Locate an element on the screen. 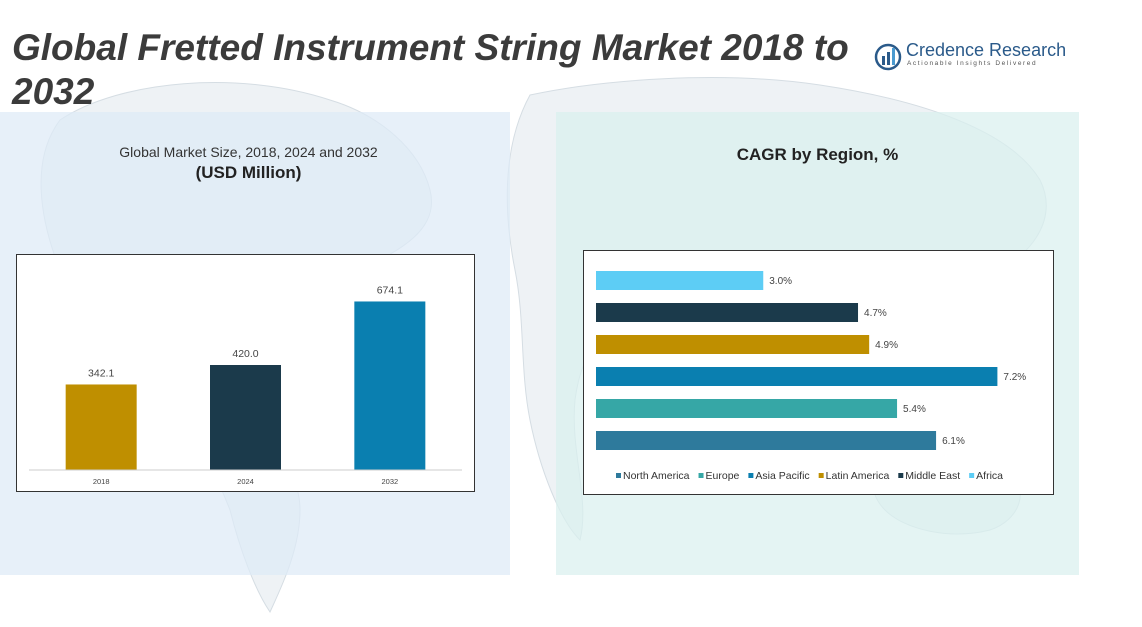 The height and width of the screenshot is (627, 1142). bar-africa is located at coordinates (680, 280).